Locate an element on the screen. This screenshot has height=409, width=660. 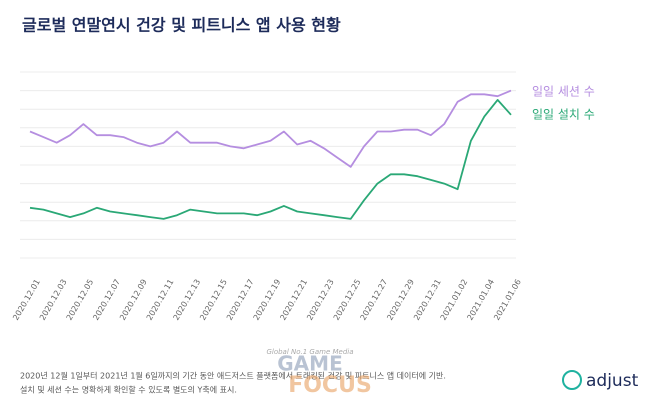
series-line is located at coordinates (270, 128).